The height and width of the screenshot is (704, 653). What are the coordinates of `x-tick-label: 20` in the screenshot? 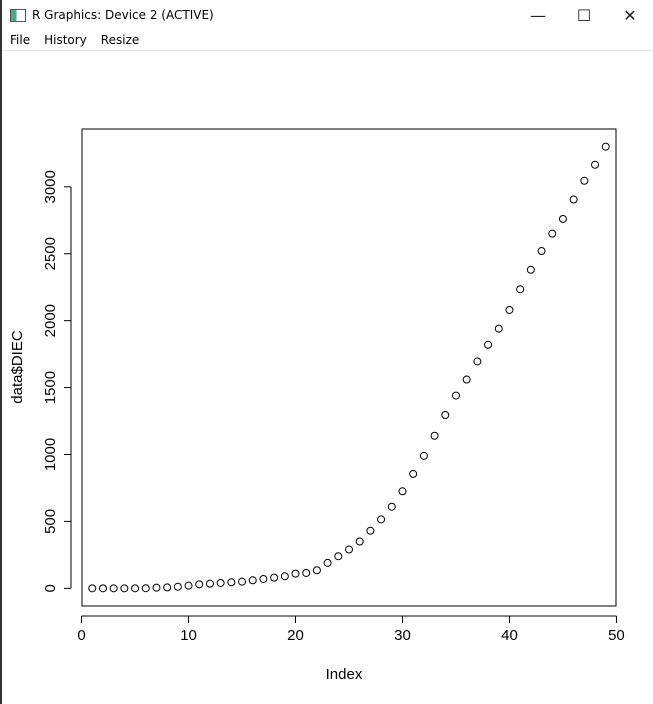 It's located at (295, 635).